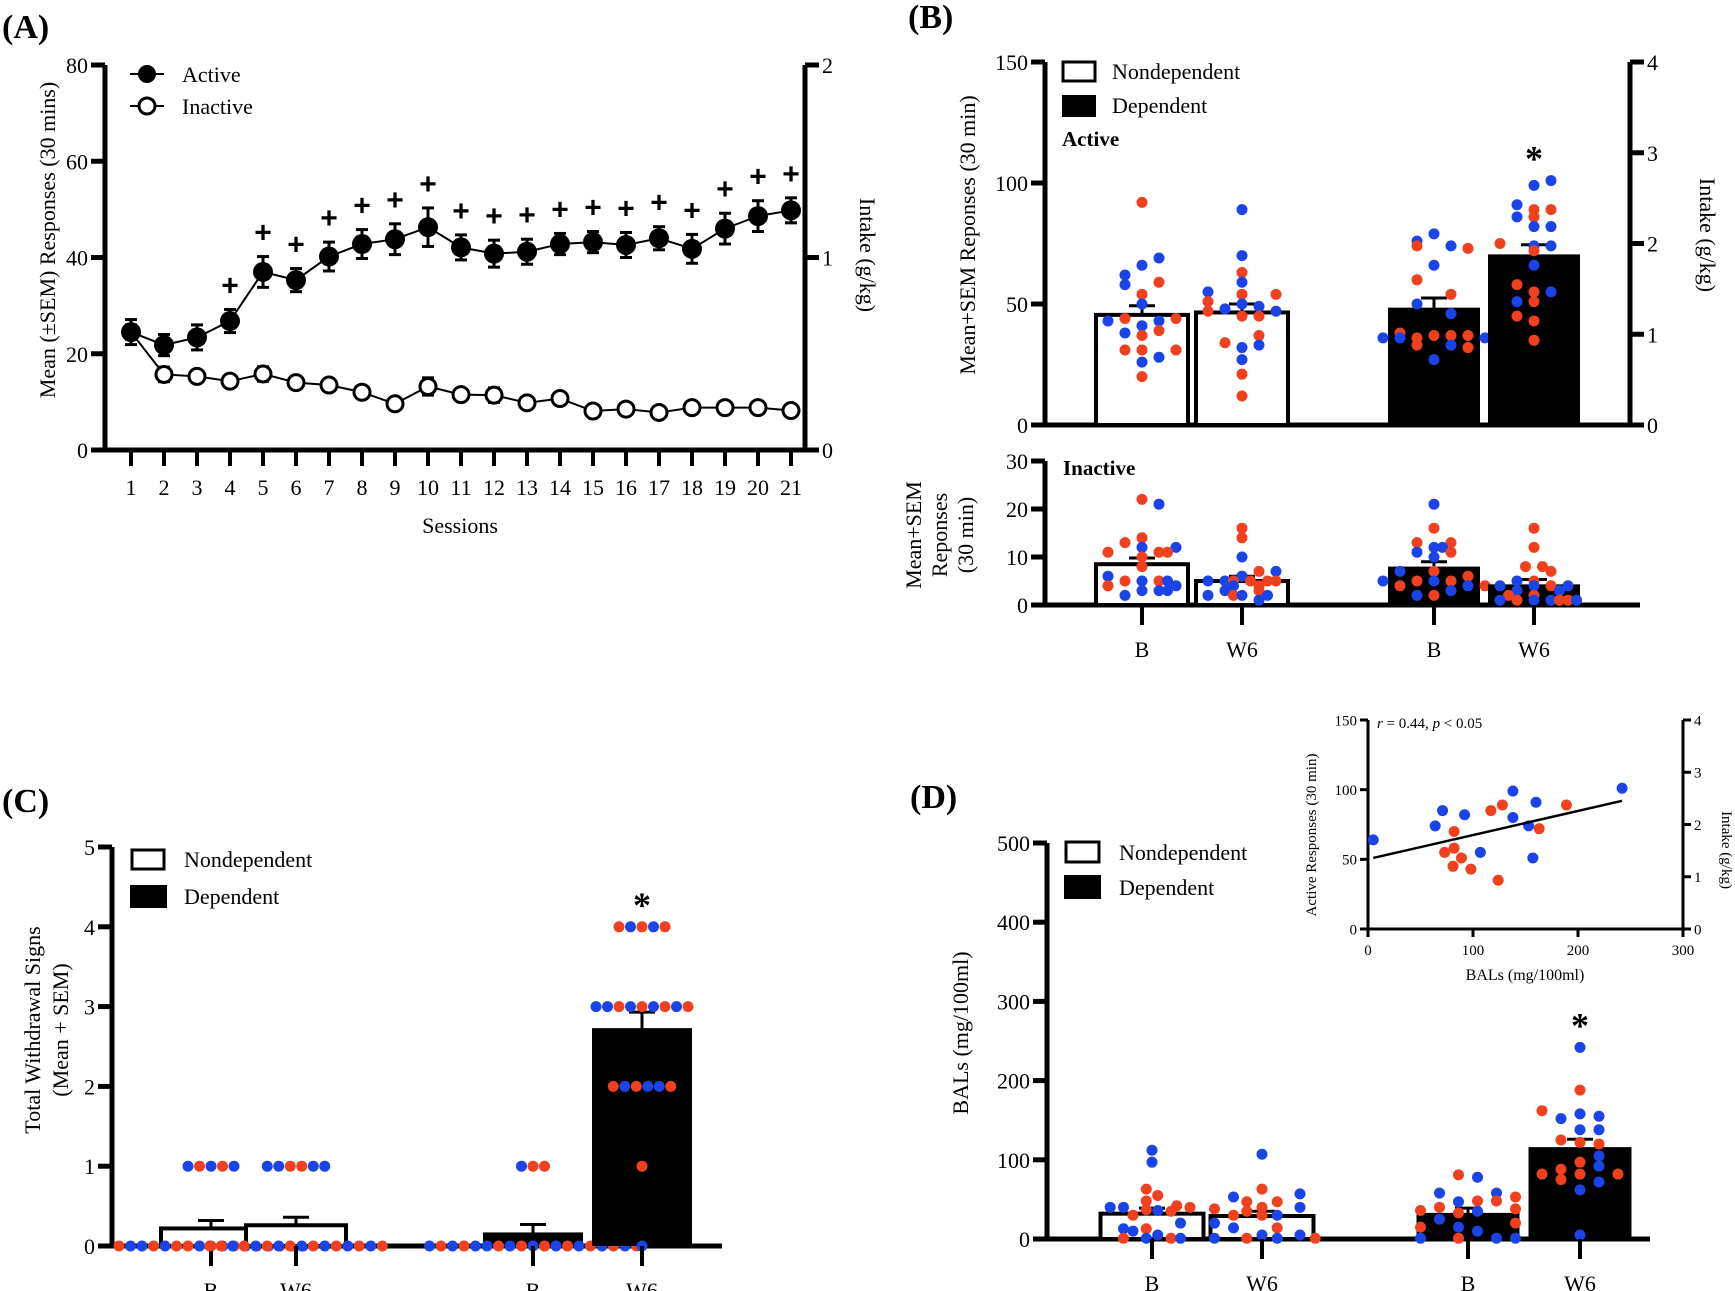 The height and width of the screenshot is (1291, 1735). I want to click on inset-y-axis-title: Active Responses (30 min), so click(1312, 835).